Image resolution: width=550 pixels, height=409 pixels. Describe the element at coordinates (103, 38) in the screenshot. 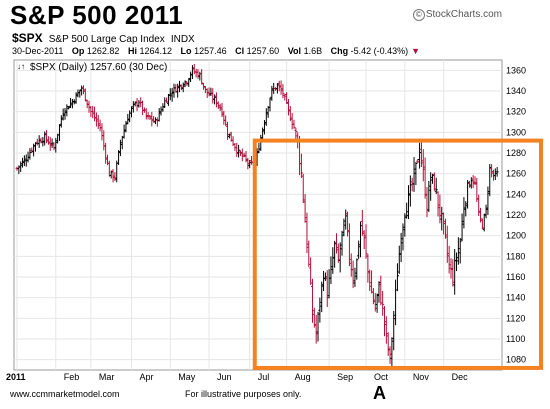

I see `symbol-header: $SPX S&P 500 Large Cap Index INDX` at that location.